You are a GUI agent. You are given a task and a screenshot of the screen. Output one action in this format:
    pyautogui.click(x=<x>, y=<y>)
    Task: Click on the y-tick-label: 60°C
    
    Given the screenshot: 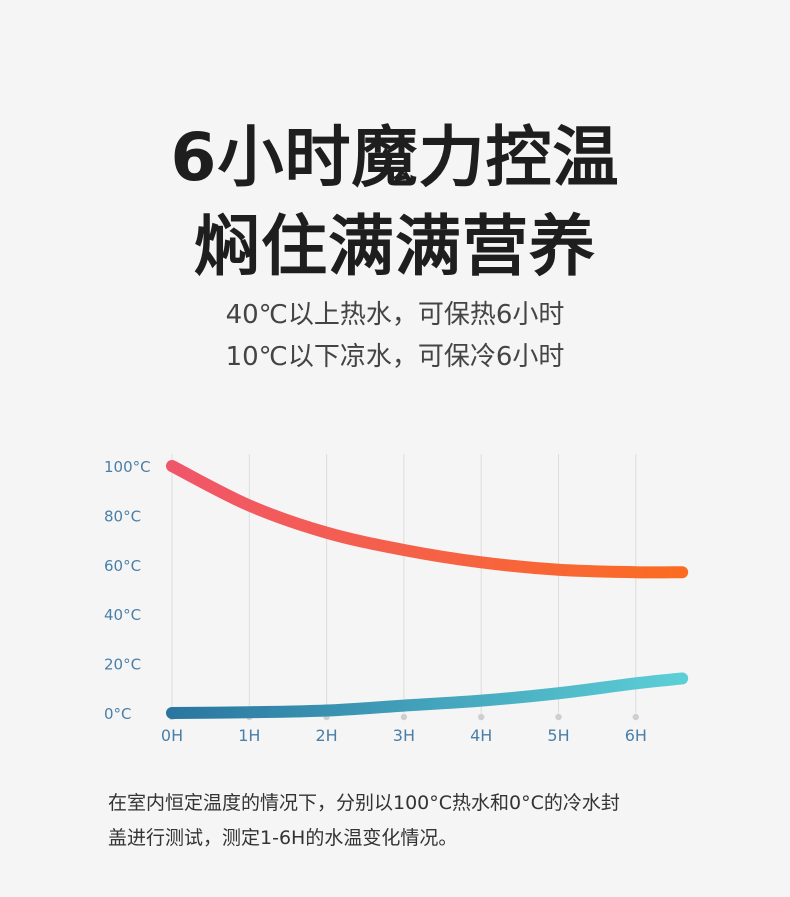 What is the action you would take?
    pyautogui.click(x=122, y=566)
    